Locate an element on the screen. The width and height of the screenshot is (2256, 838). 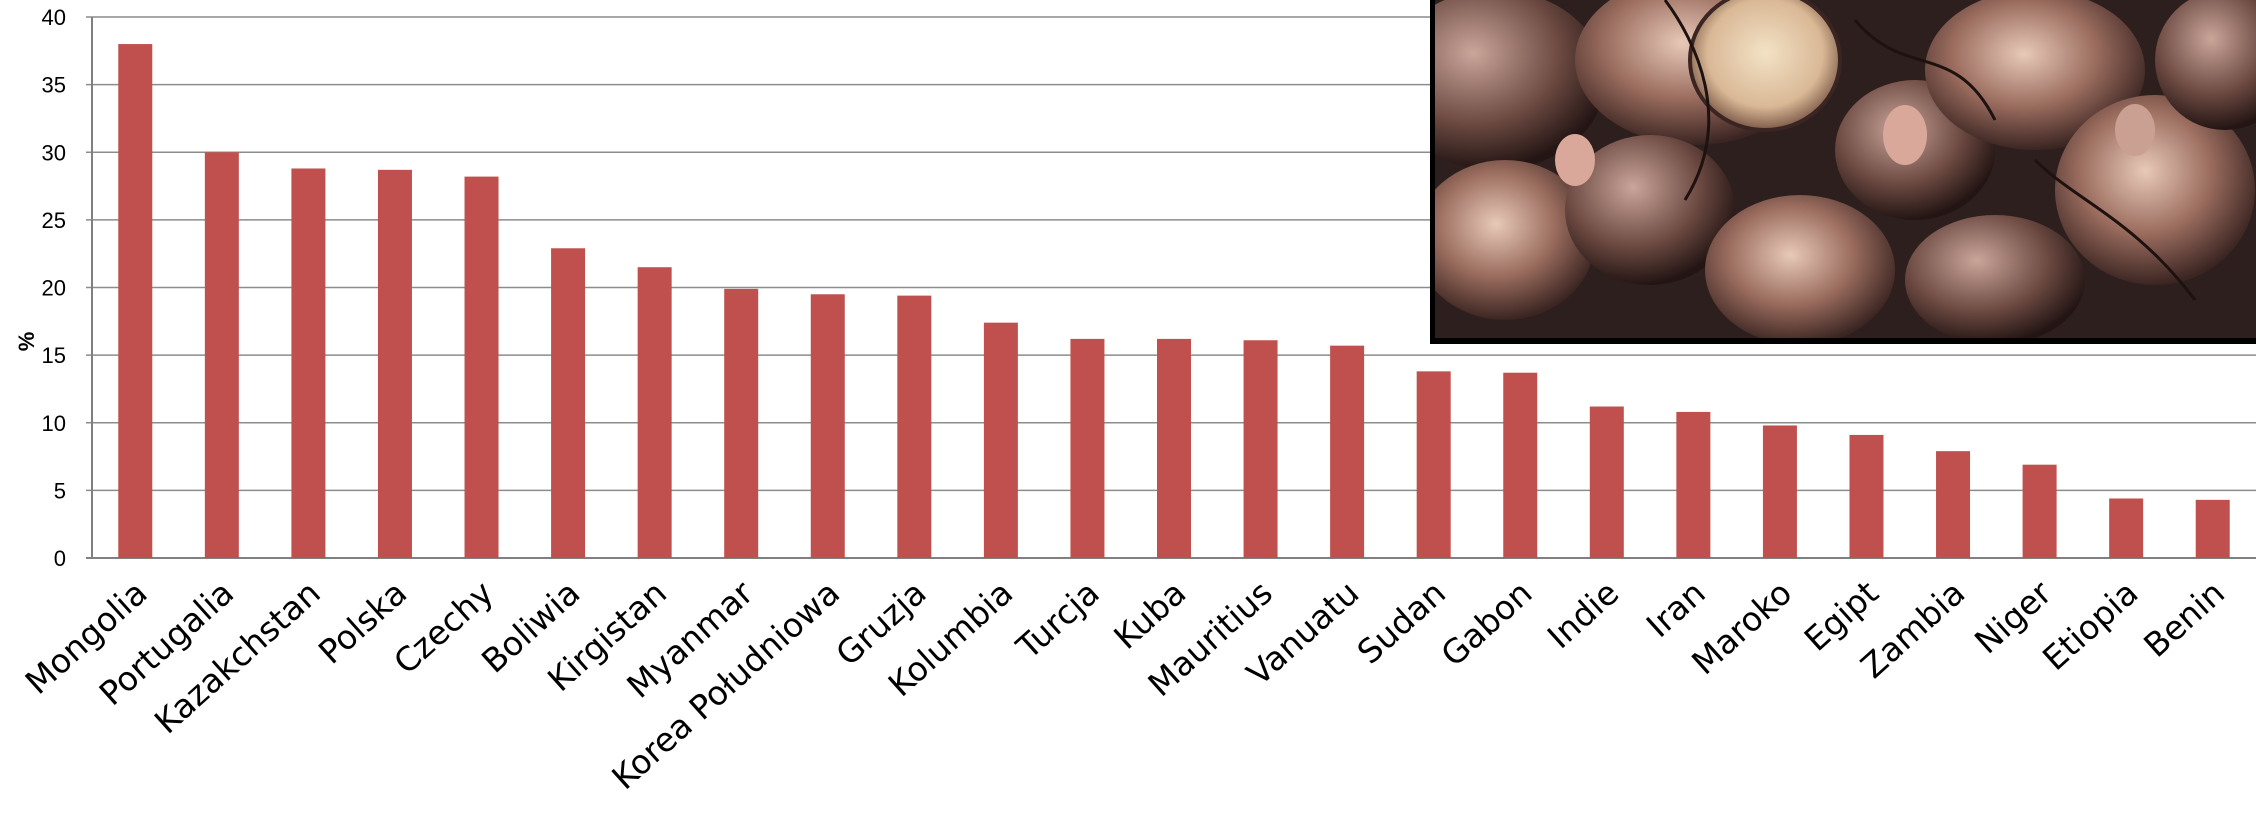
bar-vanuatu is located at coordinates (1347, 451).